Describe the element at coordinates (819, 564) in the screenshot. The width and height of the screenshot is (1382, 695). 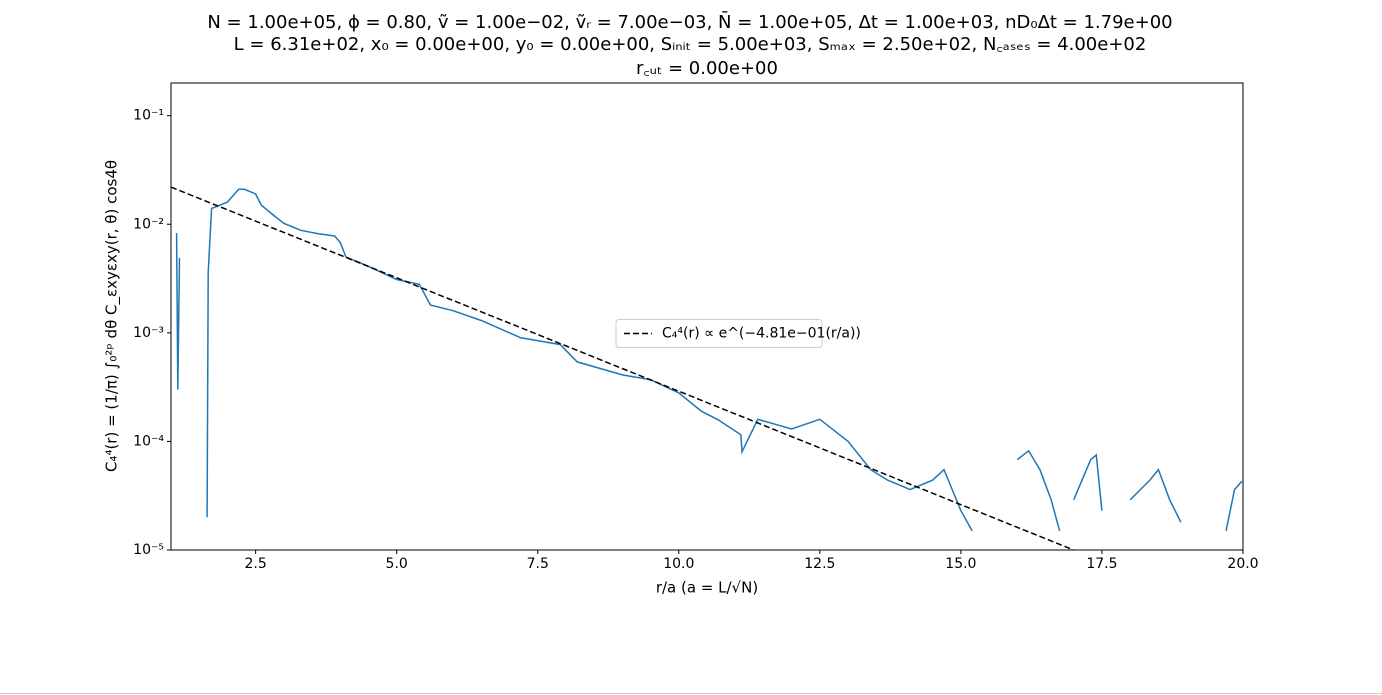
I see `x-tick-label: 12.5` at that location.